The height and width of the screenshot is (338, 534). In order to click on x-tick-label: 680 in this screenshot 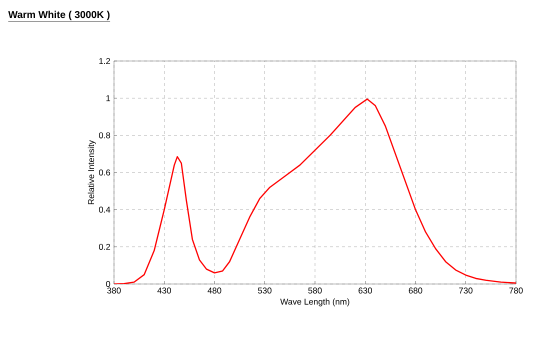, I will do `click(415, 291)`.